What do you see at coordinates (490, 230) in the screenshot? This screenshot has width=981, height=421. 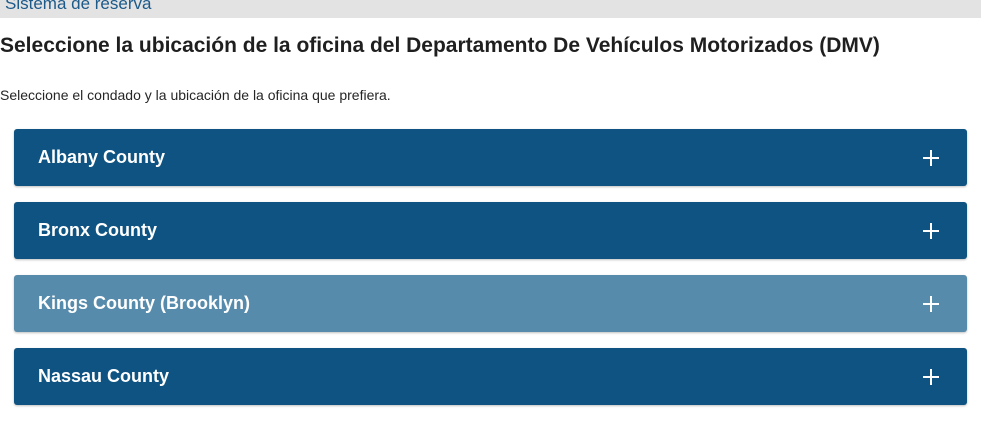 I see `county-panel-bronx: Bronx County` at bounding box center [490, 230].